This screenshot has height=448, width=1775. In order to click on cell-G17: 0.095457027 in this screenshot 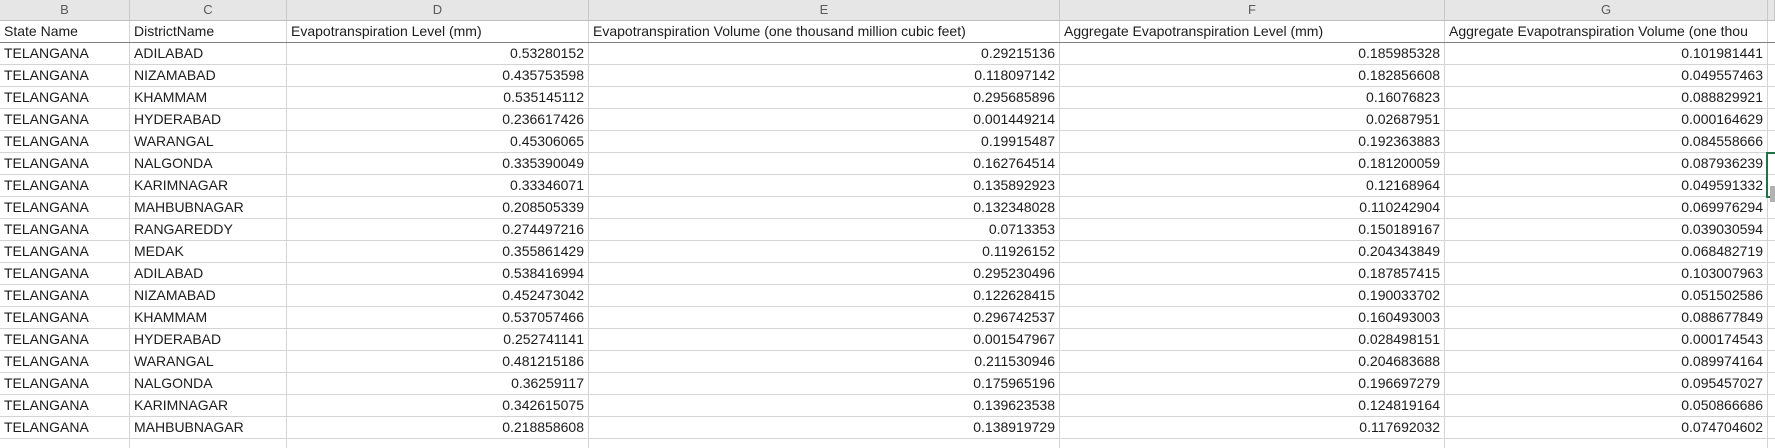, I will do `click(1606, 383)`.